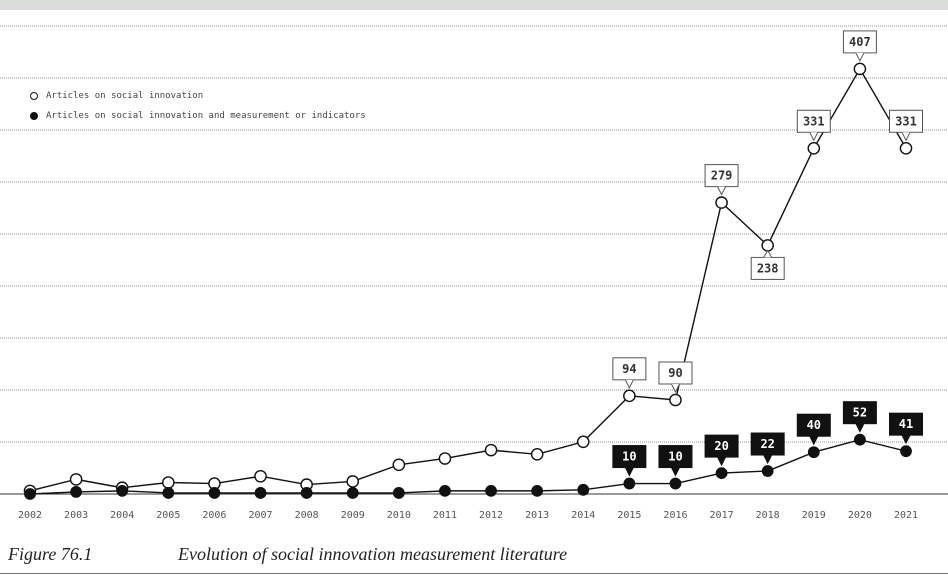 The image size is (948, 584). I want to click on open-circle-icon, so click(34, 96).